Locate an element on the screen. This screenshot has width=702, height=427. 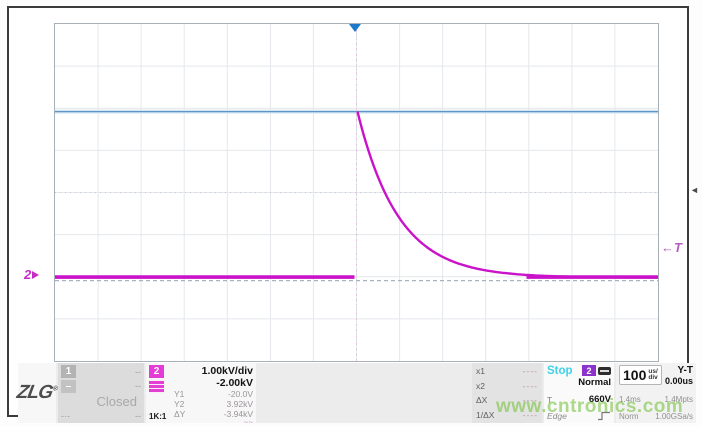
right-arrow-icon is located at coordinates (36, 275).